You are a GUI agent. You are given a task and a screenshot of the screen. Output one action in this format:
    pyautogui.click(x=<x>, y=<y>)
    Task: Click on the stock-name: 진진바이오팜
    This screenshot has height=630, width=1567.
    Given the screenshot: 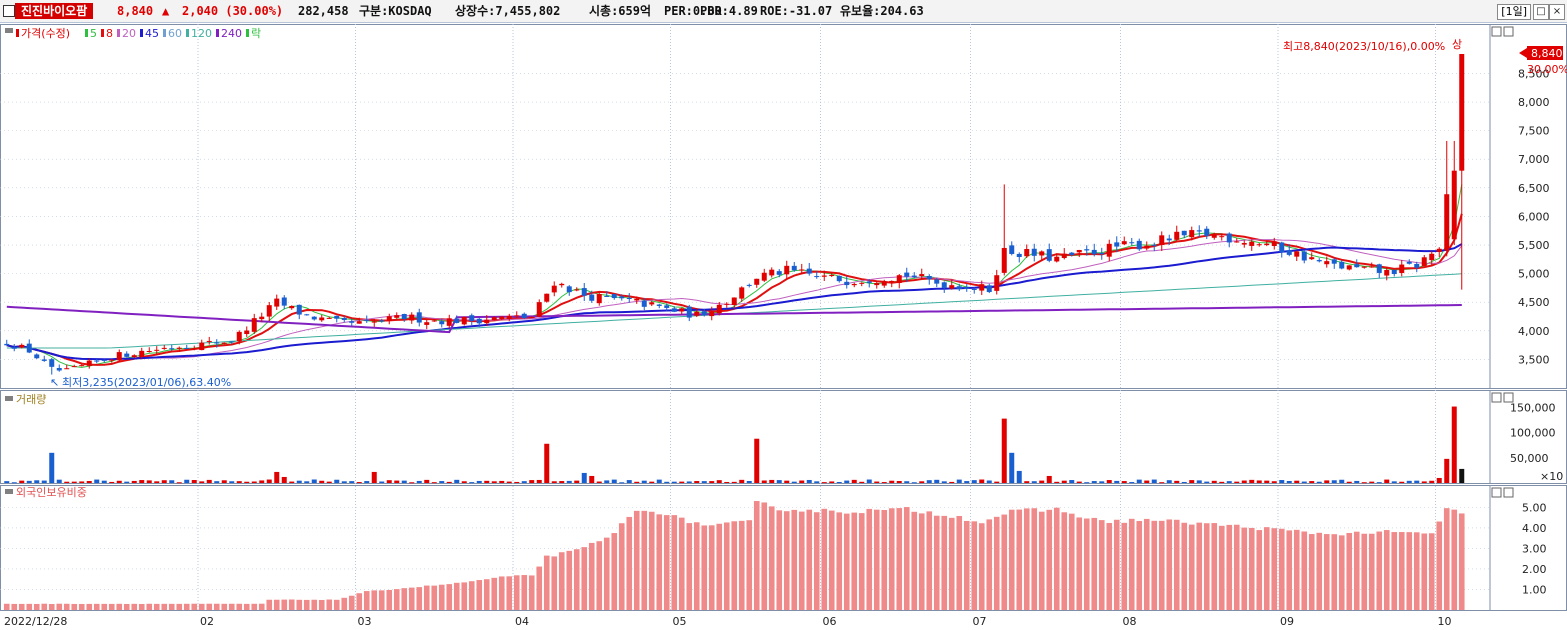 What is the action you would take?
    pyautogui.click(x=54, y=11)
    